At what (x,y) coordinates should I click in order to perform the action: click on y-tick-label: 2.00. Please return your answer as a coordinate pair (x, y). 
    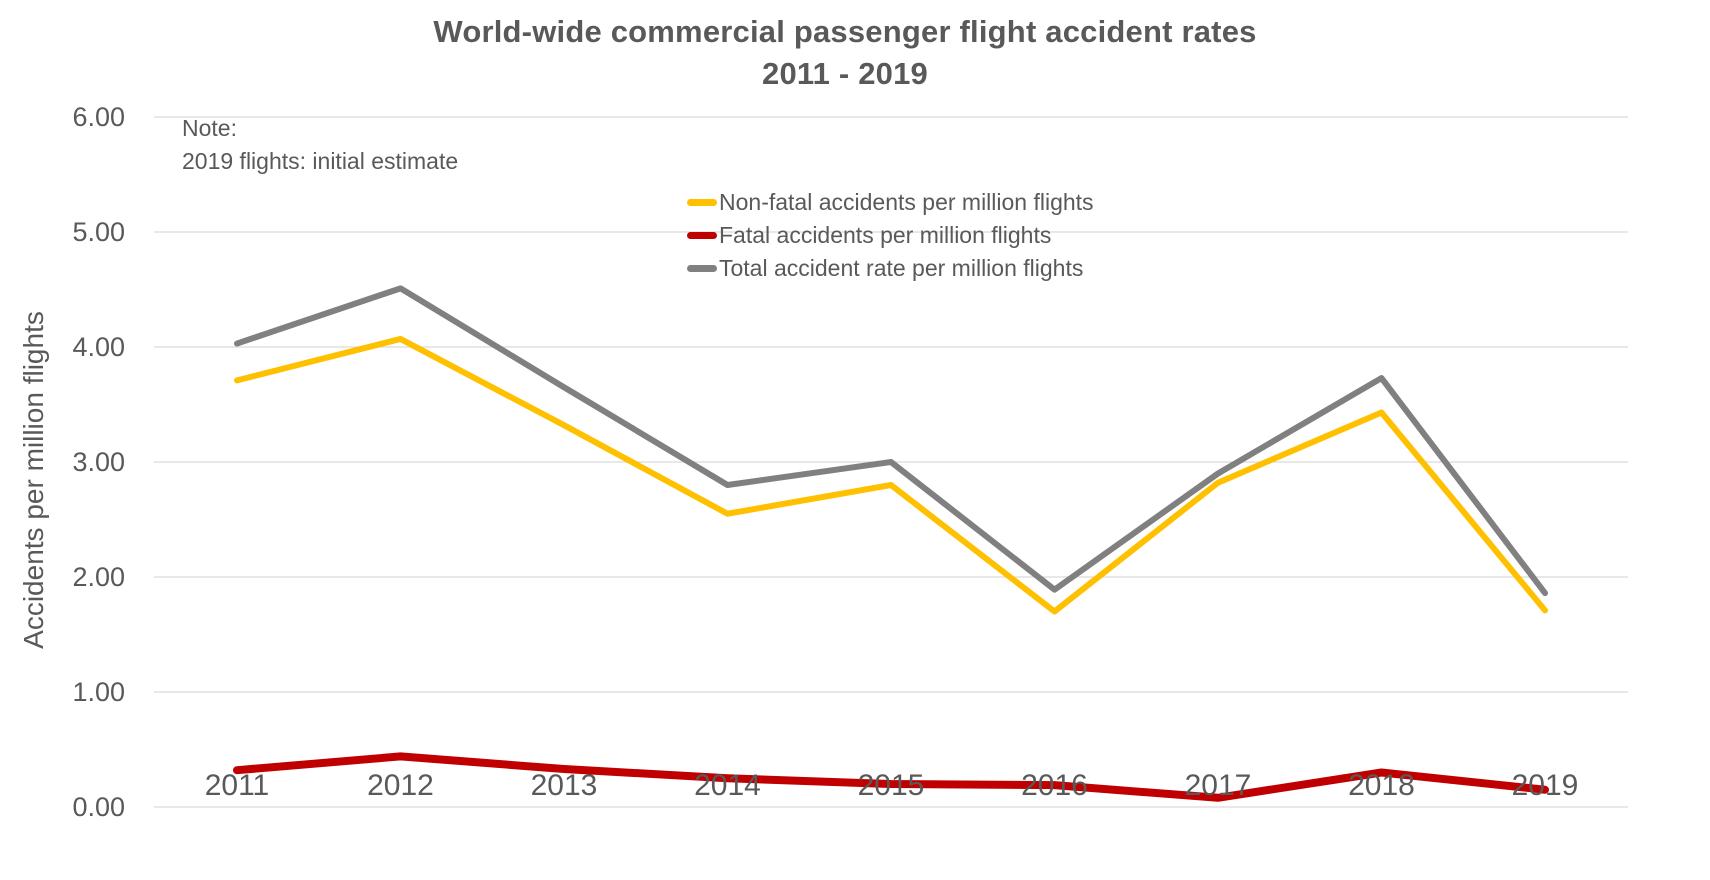
    Looking at the image, I should click on (98, 577).